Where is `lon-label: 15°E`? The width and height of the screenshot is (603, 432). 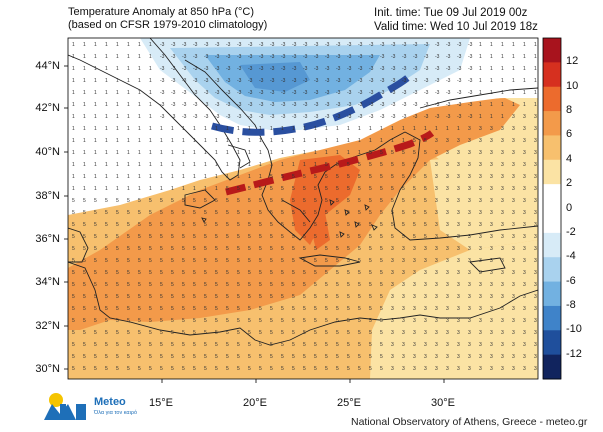 lon-label: 15°E is located at coordinates (161, 403).